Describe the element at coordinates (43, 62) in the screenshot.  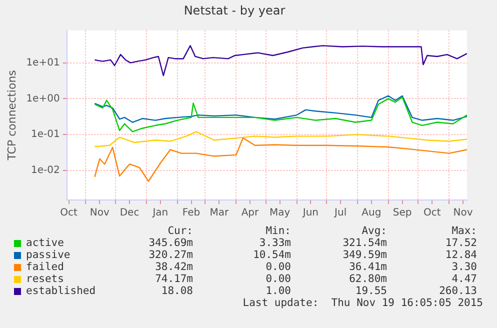
I see `y-tick-label: 1e+01` at that location.